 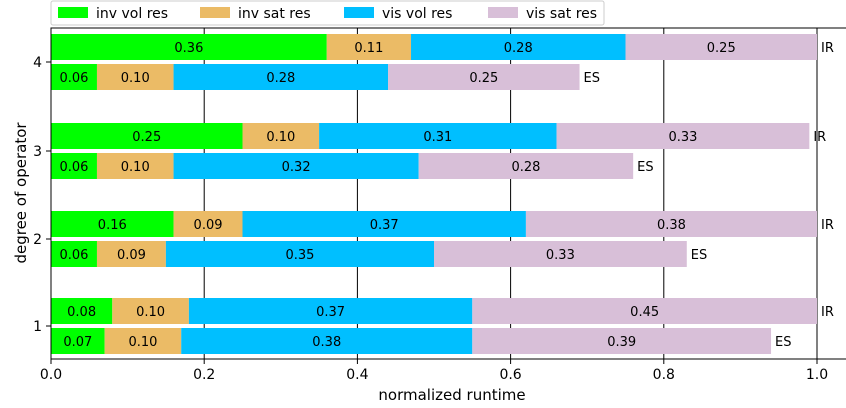 I want to click on bar-group-4-ir: 0.36 0.11 0.28 0.25 IR, so click(x=442, y=47).